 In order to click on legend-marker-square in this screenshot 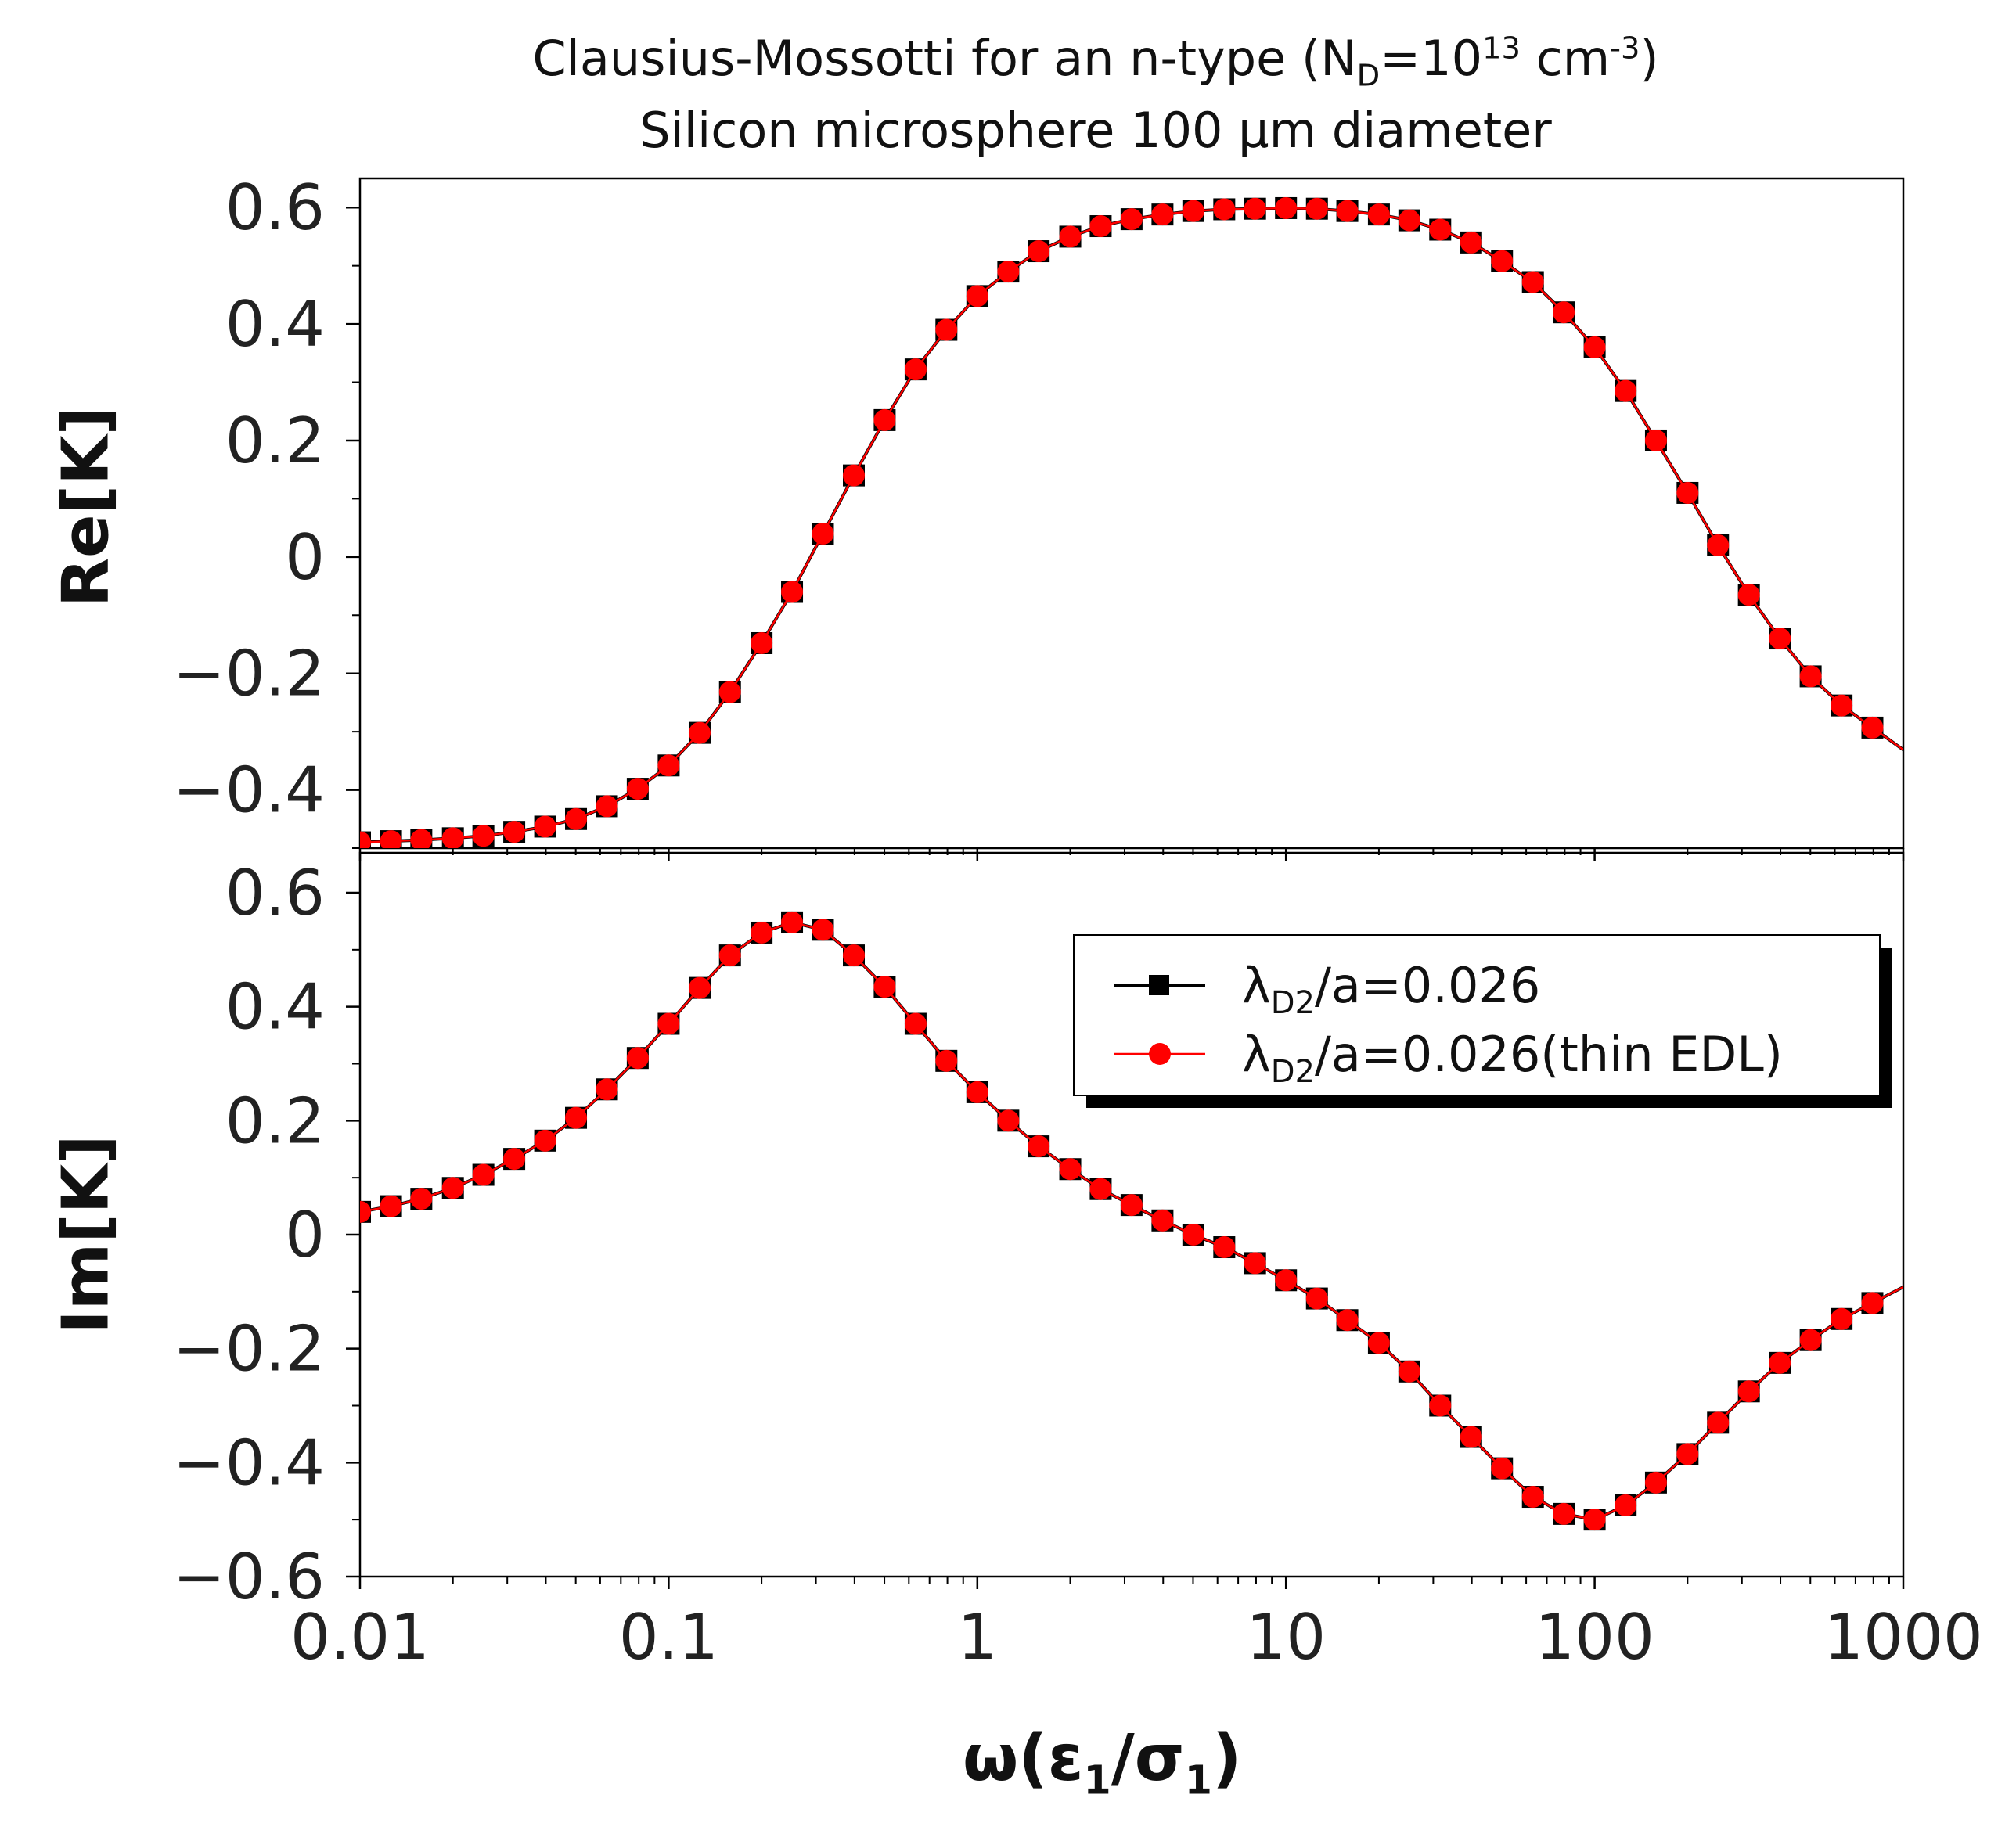, I will do `click(1159, 985)`.